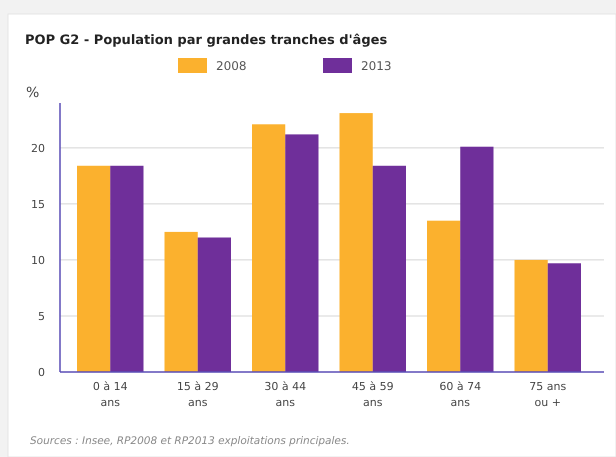 The height and width of the screenshot is (457, 616). Describe the element at coordinates (547, 394) in the screenshot. I see `x-tick-label: 75 ans ou +` at that location.